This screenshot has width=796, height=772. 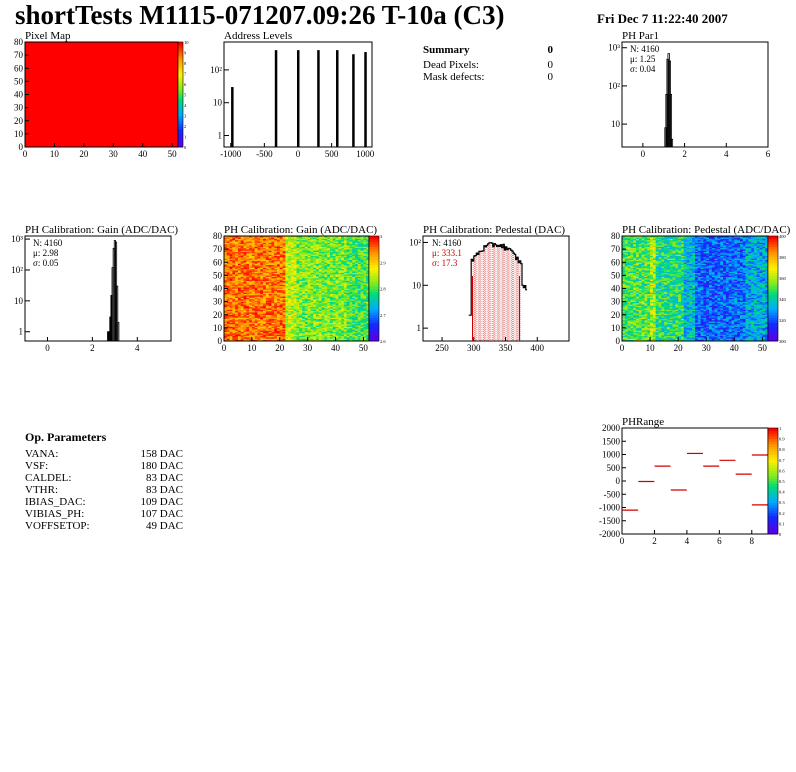 I want to click on tick-label: 0, so click(x=224, y=348).